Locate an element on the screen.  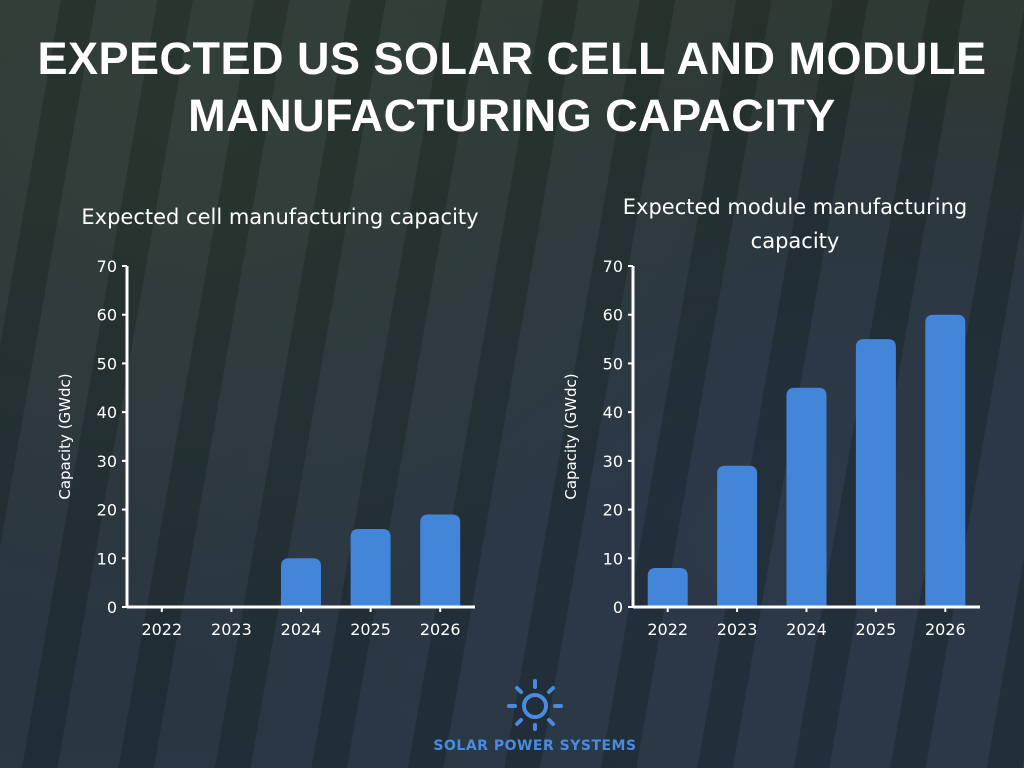
bar-2022 is located at coordinates (667, 587).